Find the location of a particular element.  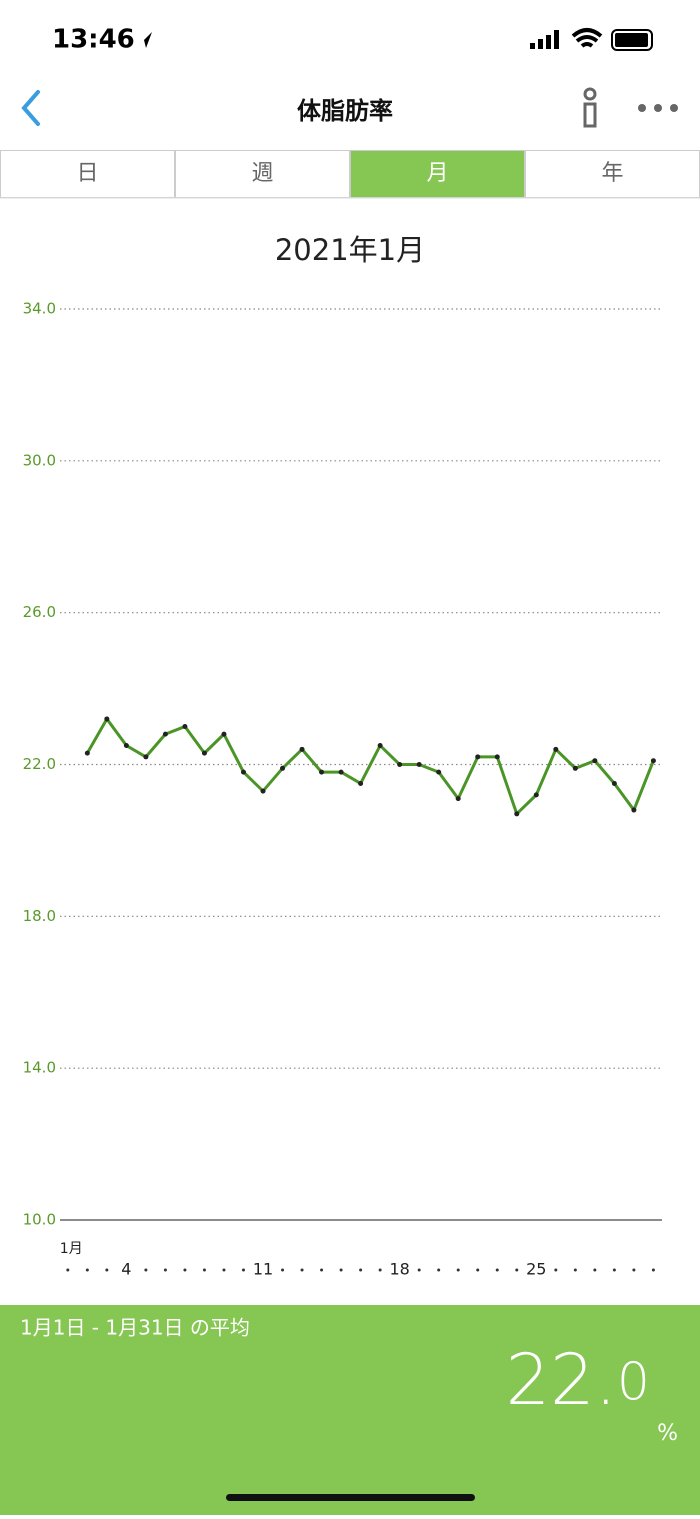

x-tick-label: 18 is located at coordinates (399, 1269).